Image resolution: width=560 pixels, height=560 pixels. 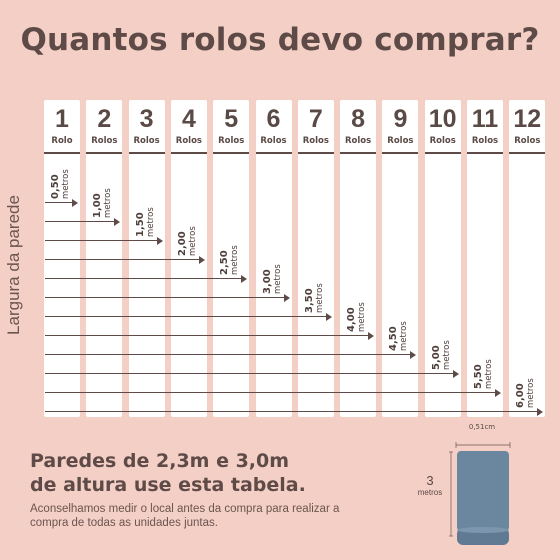 I want to click on roll-column-9: 9 Rolos, so click(x=400, y=258).